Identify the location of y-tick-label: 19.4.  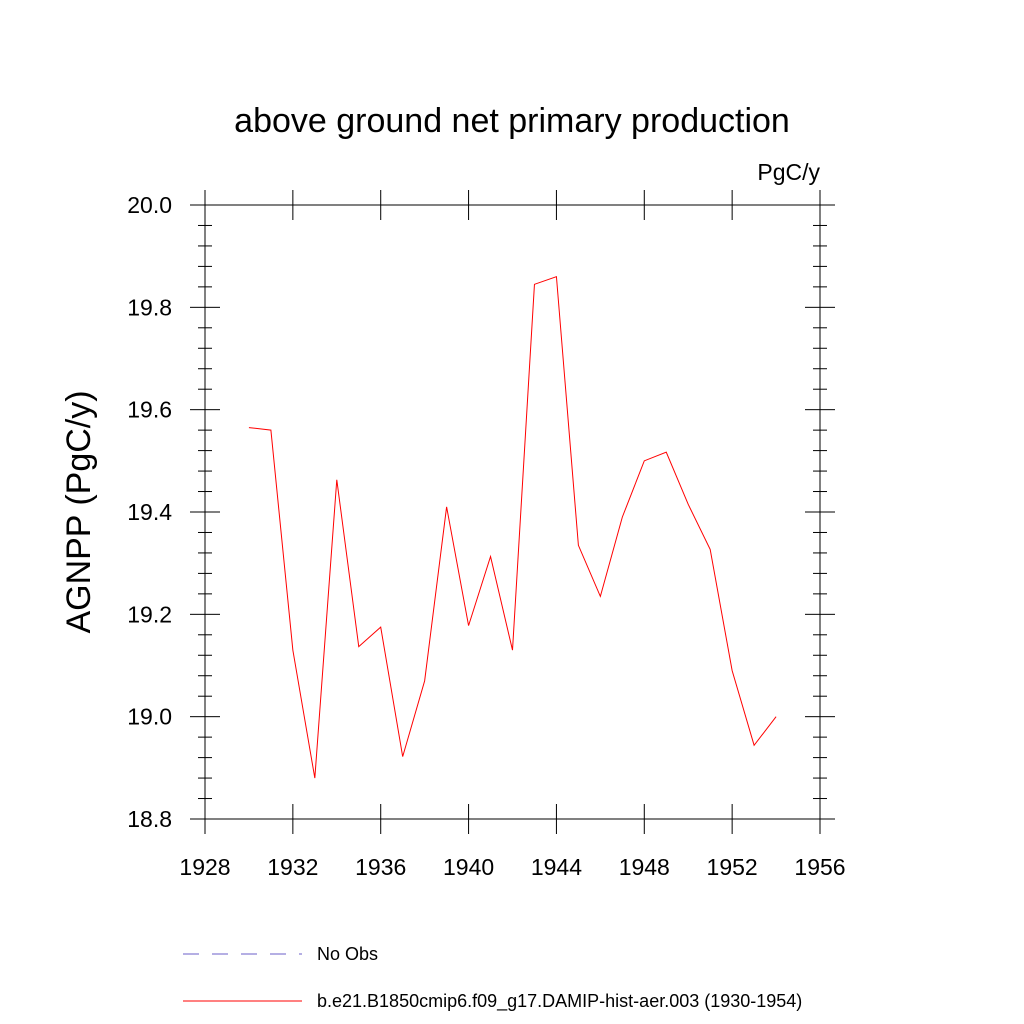
(149, 512).